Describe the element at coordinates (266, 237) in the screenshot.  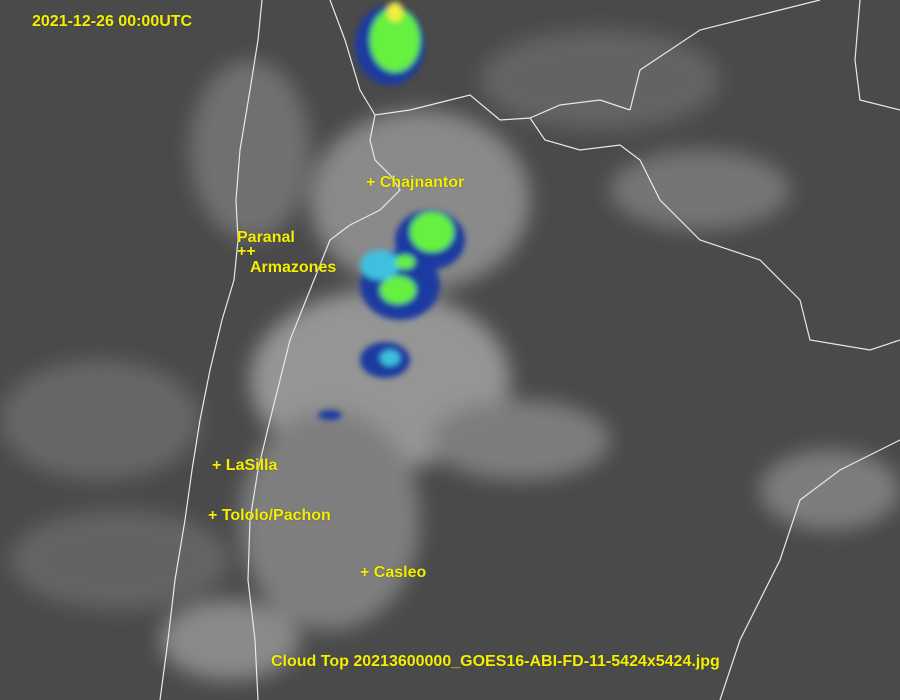
I see `site-label-paranal: Paranal` at that location.